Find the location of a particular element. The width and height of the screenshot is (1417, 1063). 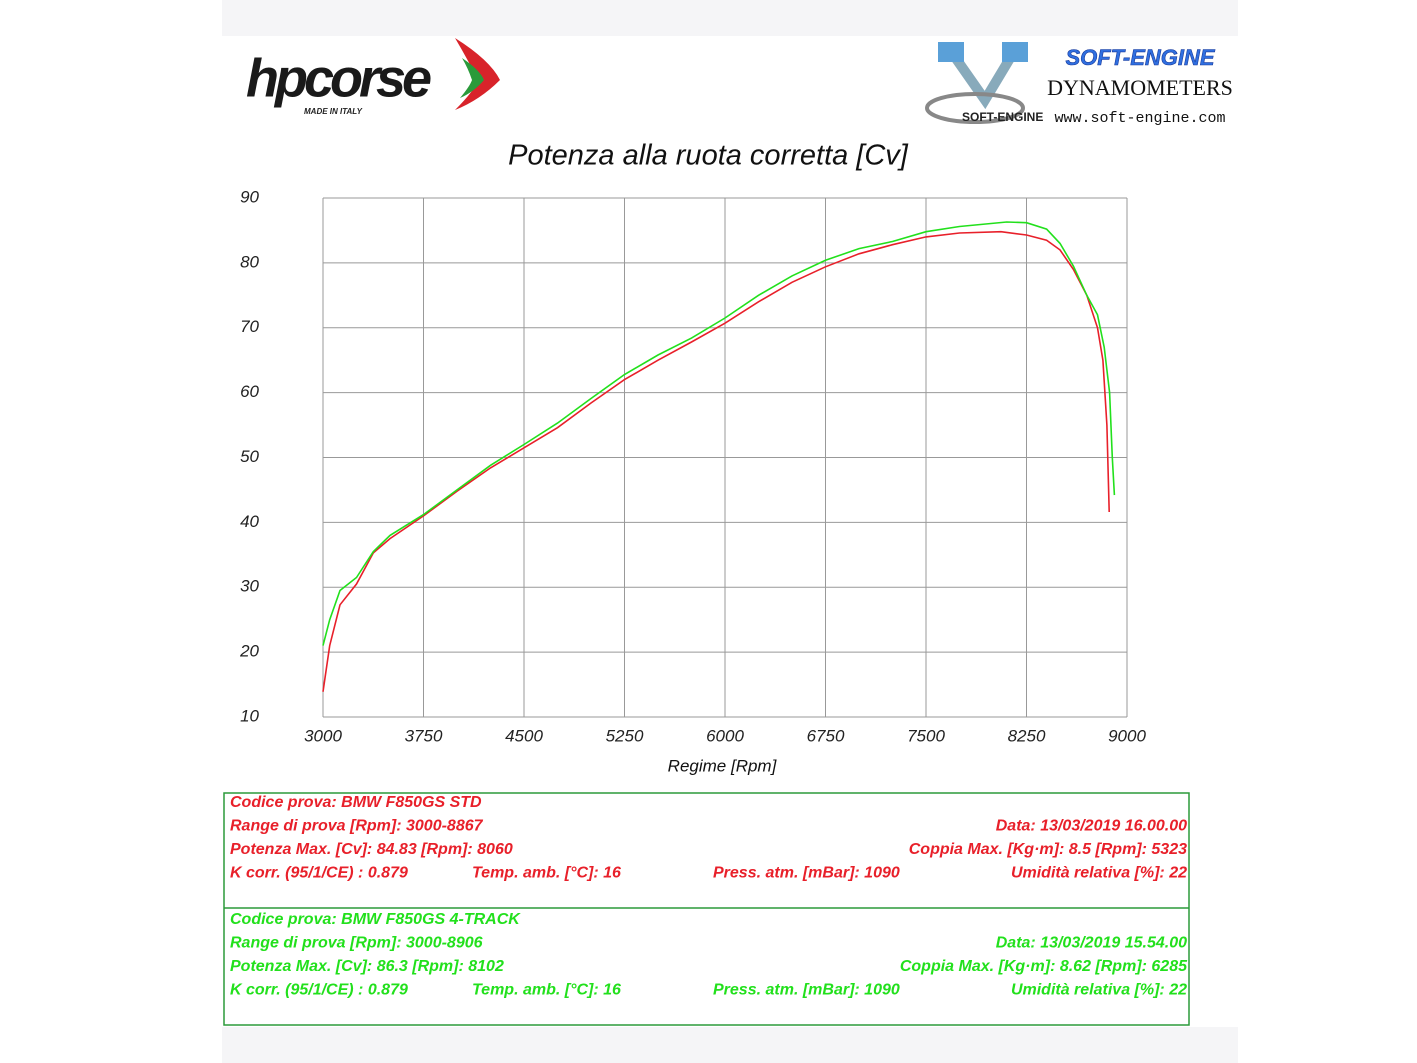

chart-title: Potenza alla ruota corretta [Cv] is located at coordinates (708, 156).